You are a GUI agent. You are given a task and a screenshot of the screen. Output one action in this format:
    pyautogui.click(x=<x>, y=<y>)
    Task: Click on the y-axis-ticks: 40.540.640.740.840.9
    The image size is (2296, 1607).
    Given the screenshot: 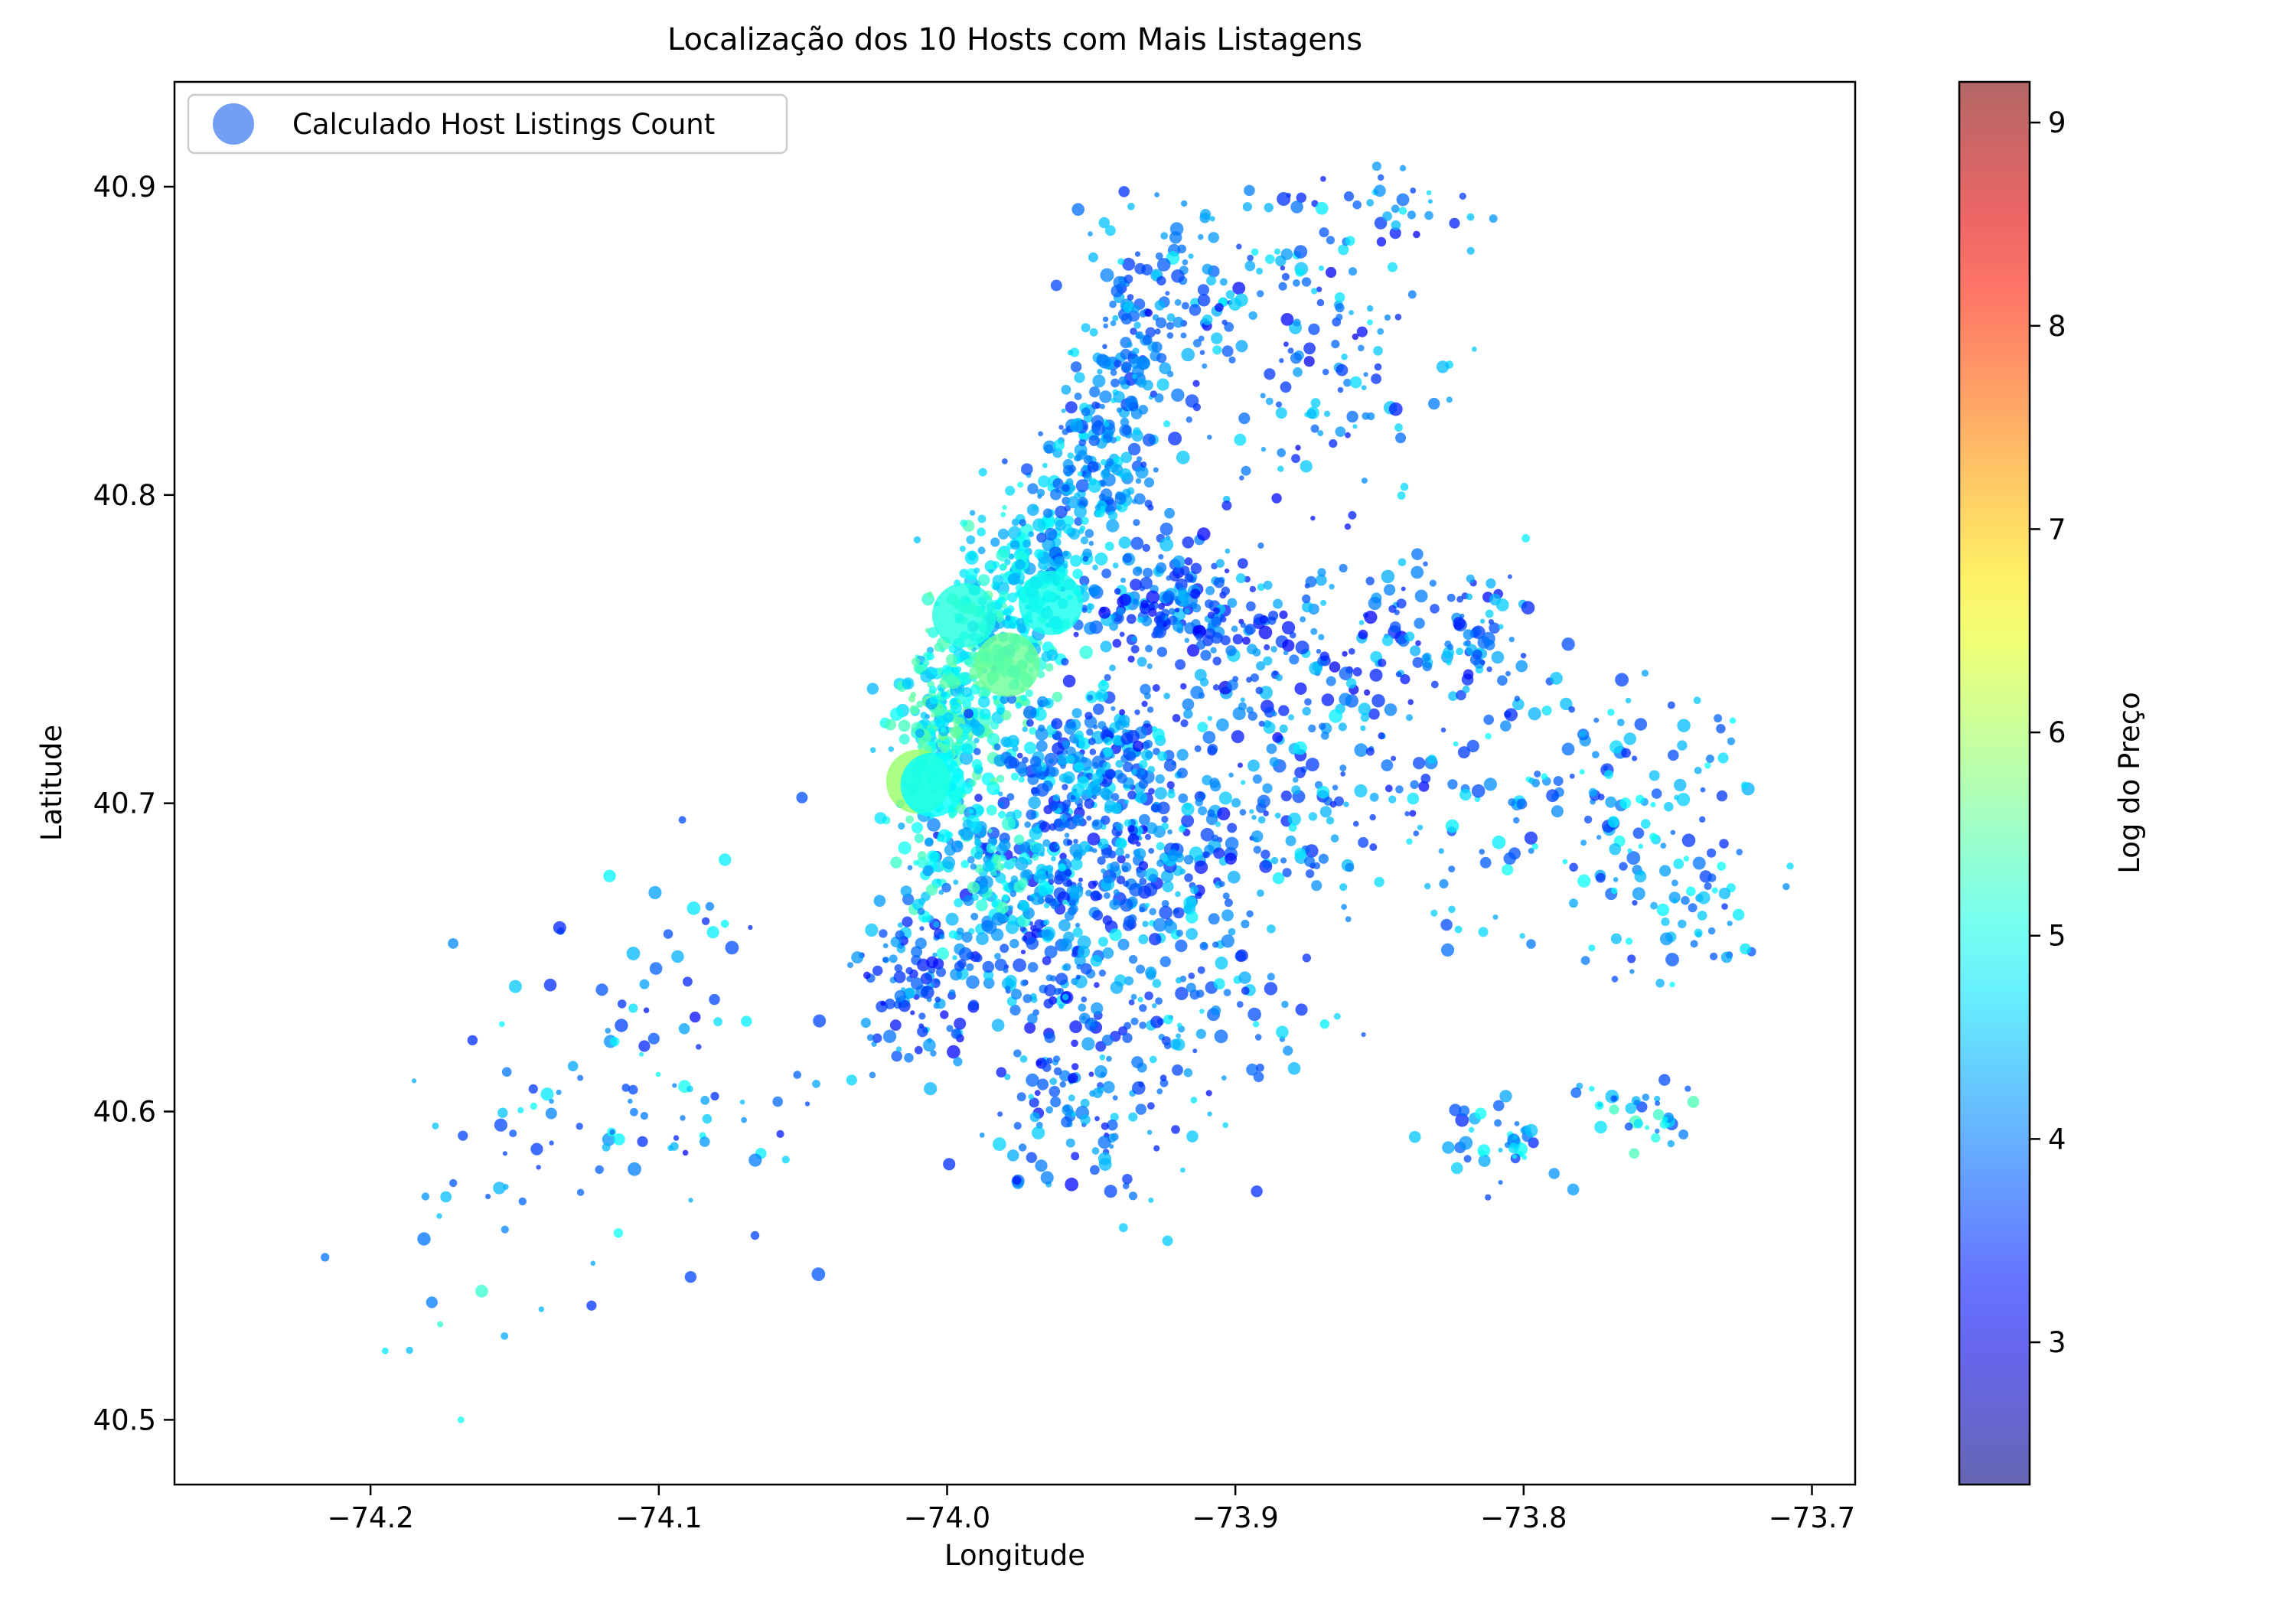 What is the action you would take?
    pyautogui.click(x=133, y=803)
    